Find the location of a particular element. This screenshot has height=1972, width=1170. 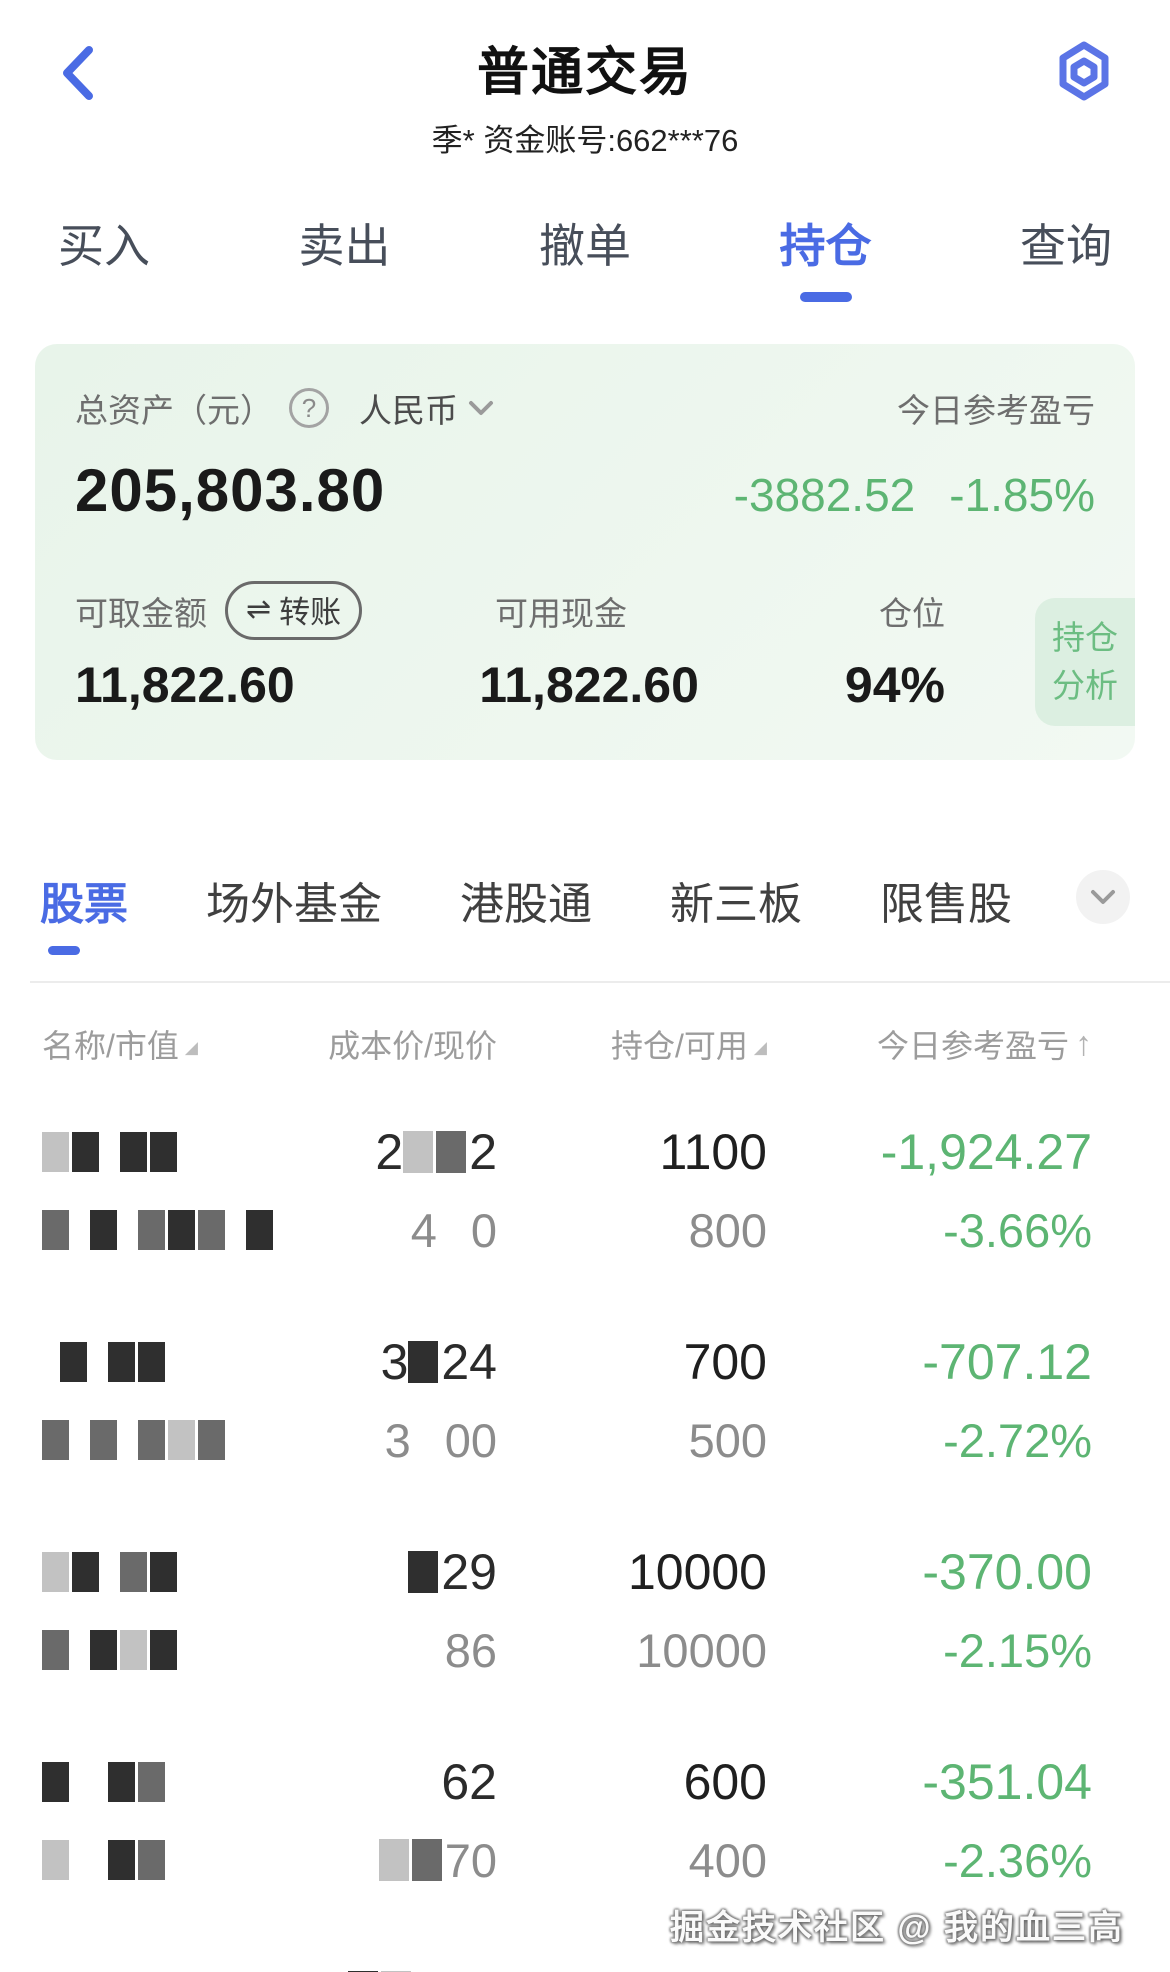

transfer-label: 转账 is located at coordinates (310, 612).